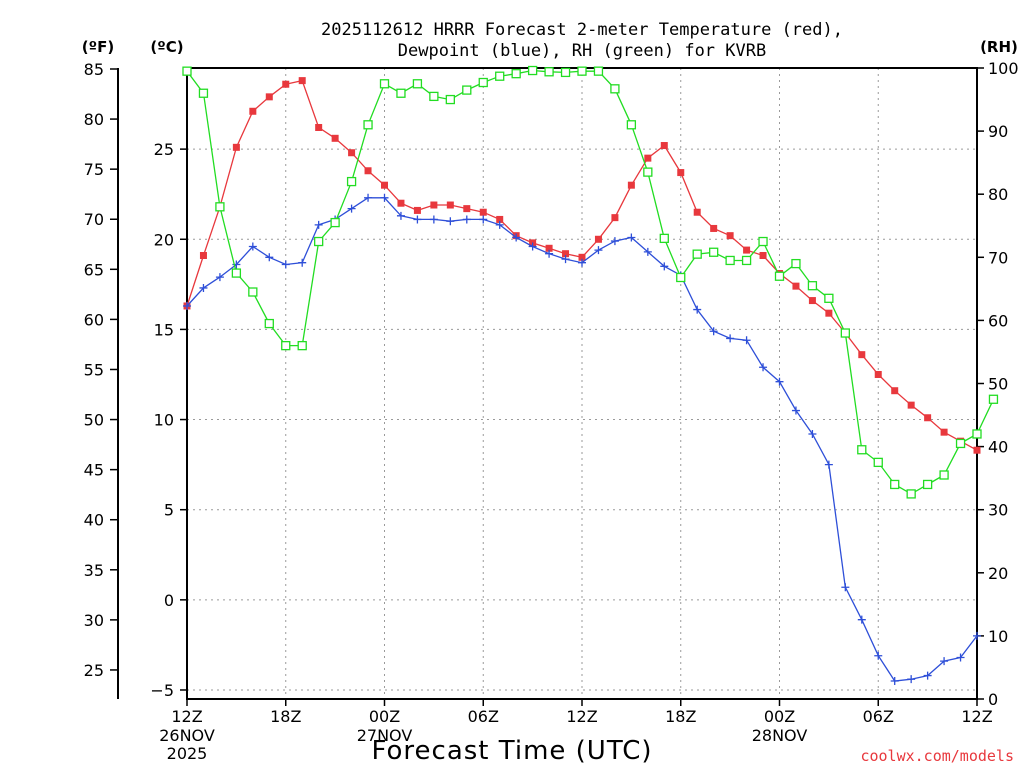  I want to click on f-tick-label: 85, so click(94, 69).